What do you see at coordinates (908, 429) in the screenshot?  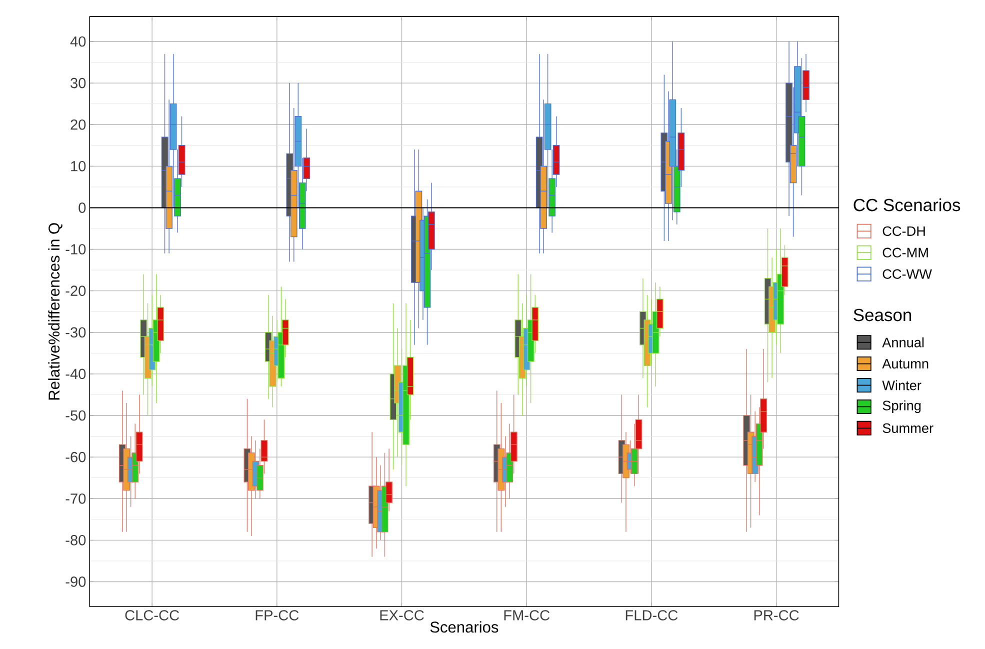 I see `text: Summer` at bounding box center [908, 429].